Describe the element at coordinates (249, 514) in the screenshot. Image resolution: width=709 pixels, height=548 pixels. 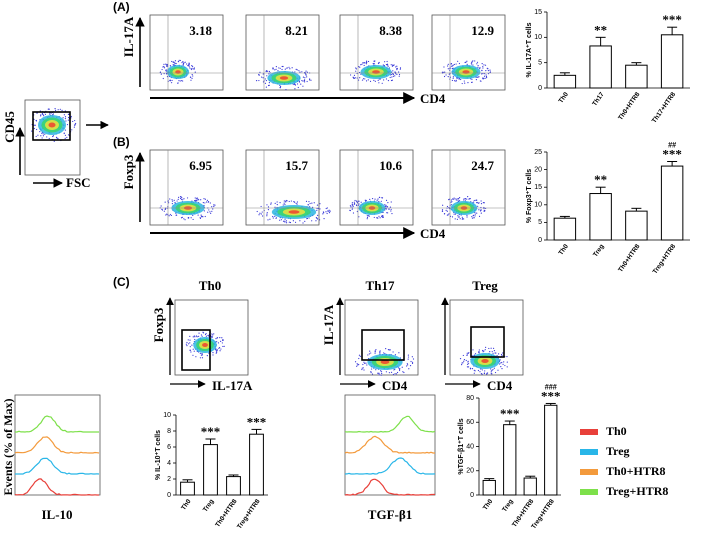
I see `x-tick-label: Treg+HTR8` at that location.